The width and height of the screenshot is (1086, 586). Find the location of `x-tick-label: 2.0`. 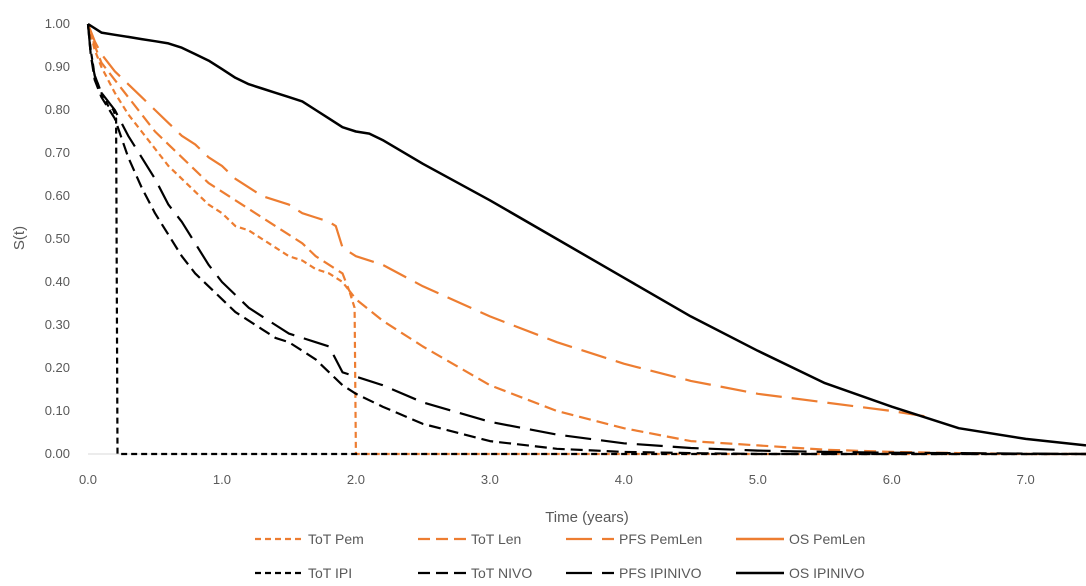

x-tick-label: 2.0 is located at coordinates (356, 479).